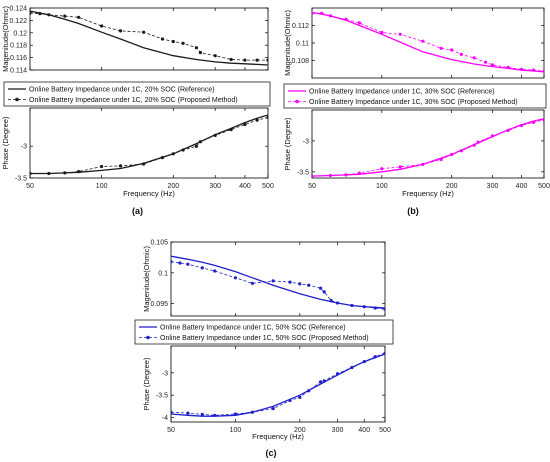  I want to click on magnitude-y-tick-label: 0.114, so click(18, 71).